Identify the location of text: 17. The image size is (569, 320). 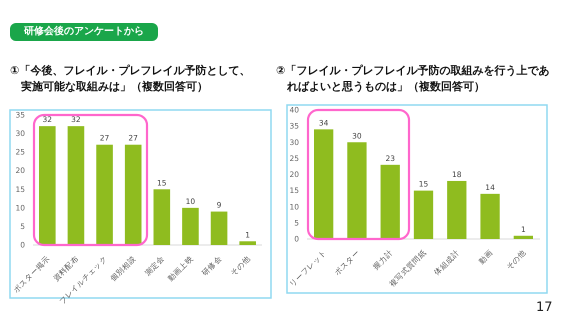
(544, 307).